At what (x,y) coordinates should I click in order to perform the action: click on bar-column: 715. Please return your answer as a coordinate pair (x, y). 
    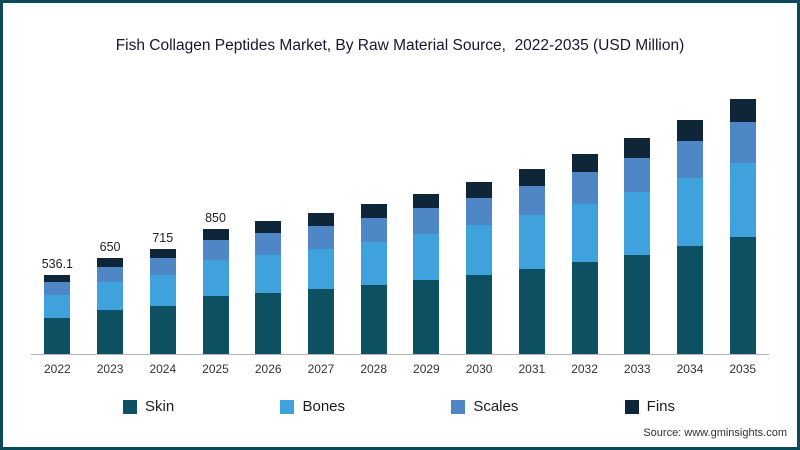
    Looking at the image, I should click on (162, 292).